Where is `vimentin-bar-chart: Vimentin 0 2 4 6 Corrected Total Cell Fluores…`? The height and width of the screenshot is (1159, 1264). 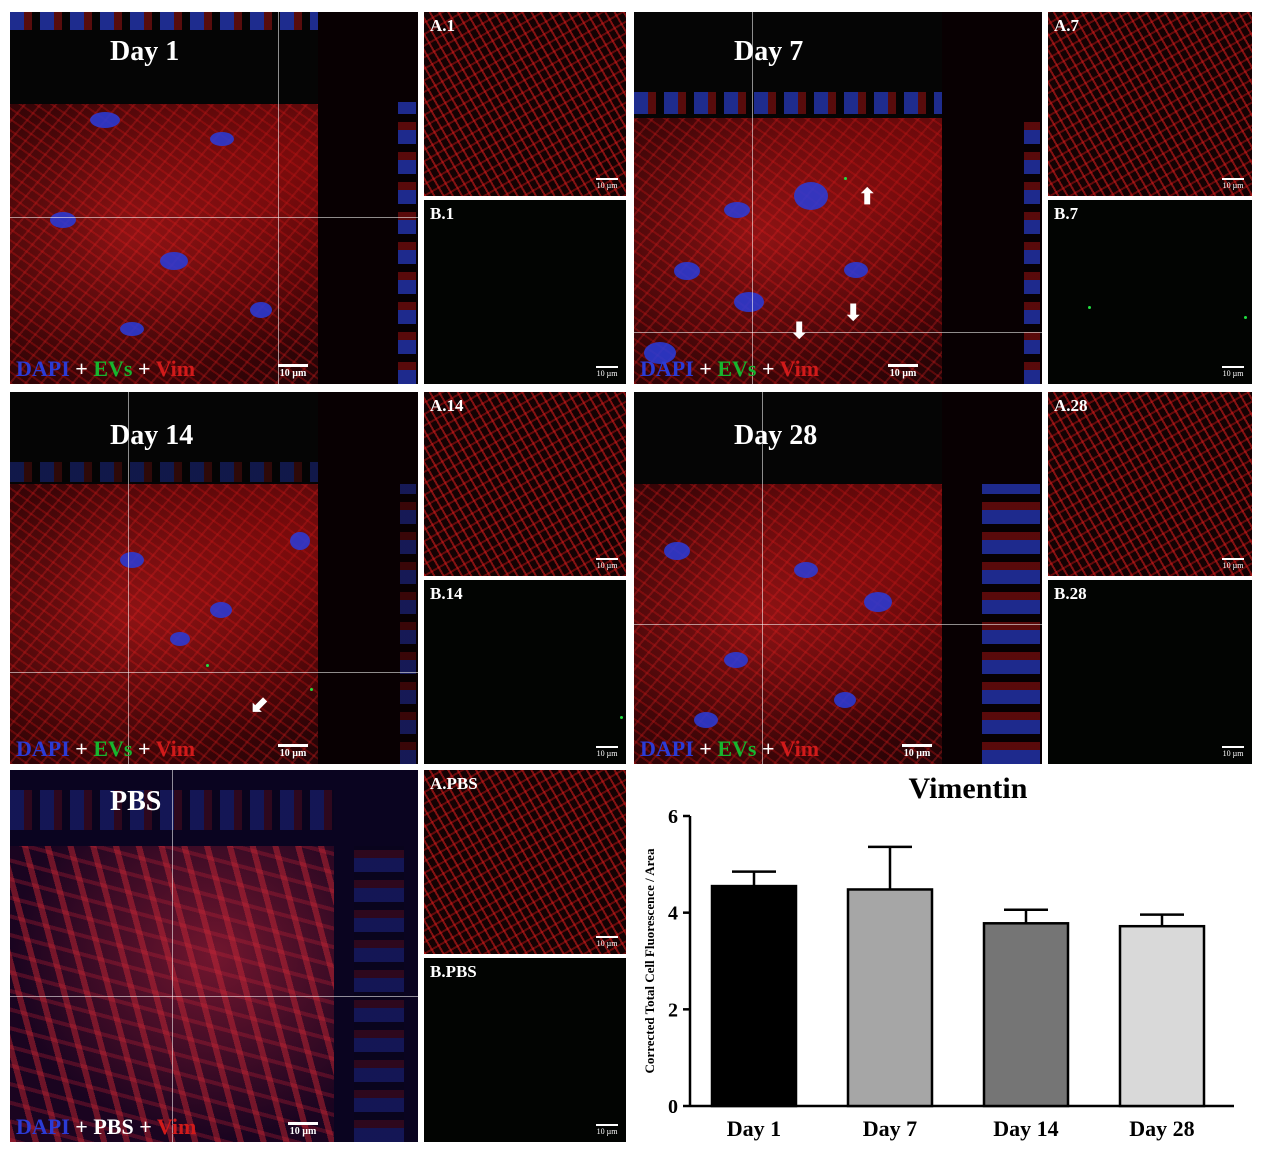 vimentin-bar-chart: Vimentin 0 2 4 6 Corrected Total Cell Fluores… is located at coordinates (938, 956).